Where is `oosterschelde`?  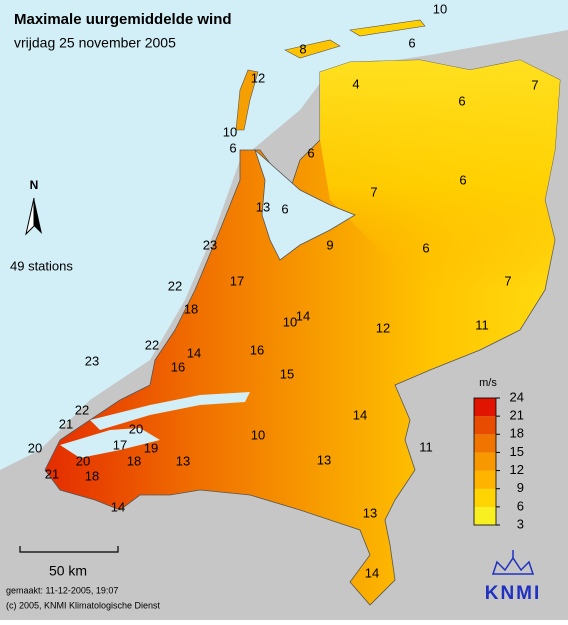
oosterschelde is located at coordinates (110, 443).